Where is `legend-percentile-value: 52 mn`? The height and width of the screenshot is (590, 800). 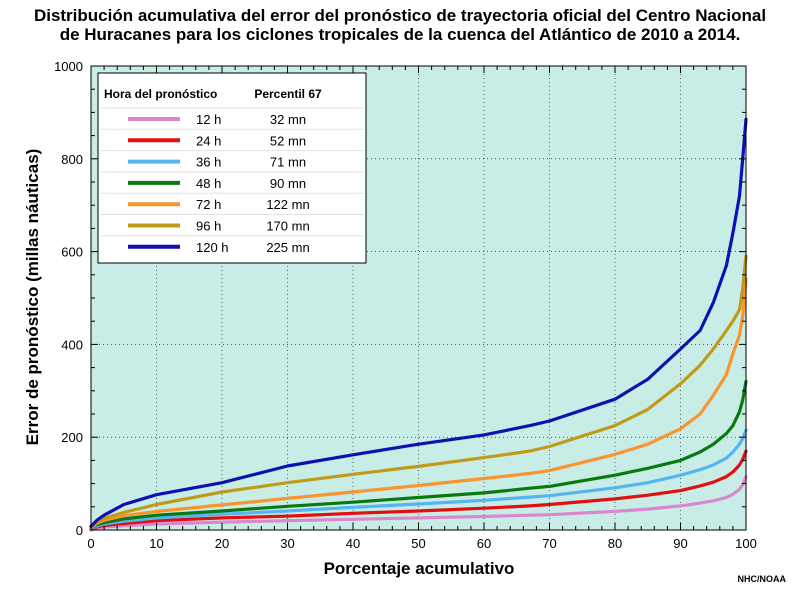
legend-percentile-value: 52 mn is located at coordinates (288, 140).